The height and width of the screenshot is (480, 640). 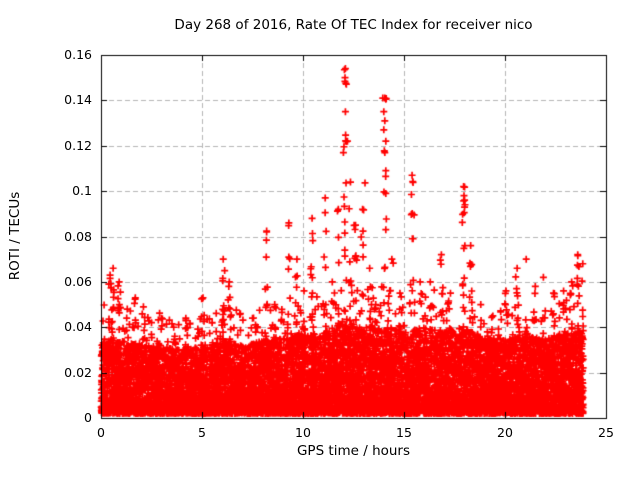 I want to click on y-tick-label: 0.1, so click(x=82, y=191).